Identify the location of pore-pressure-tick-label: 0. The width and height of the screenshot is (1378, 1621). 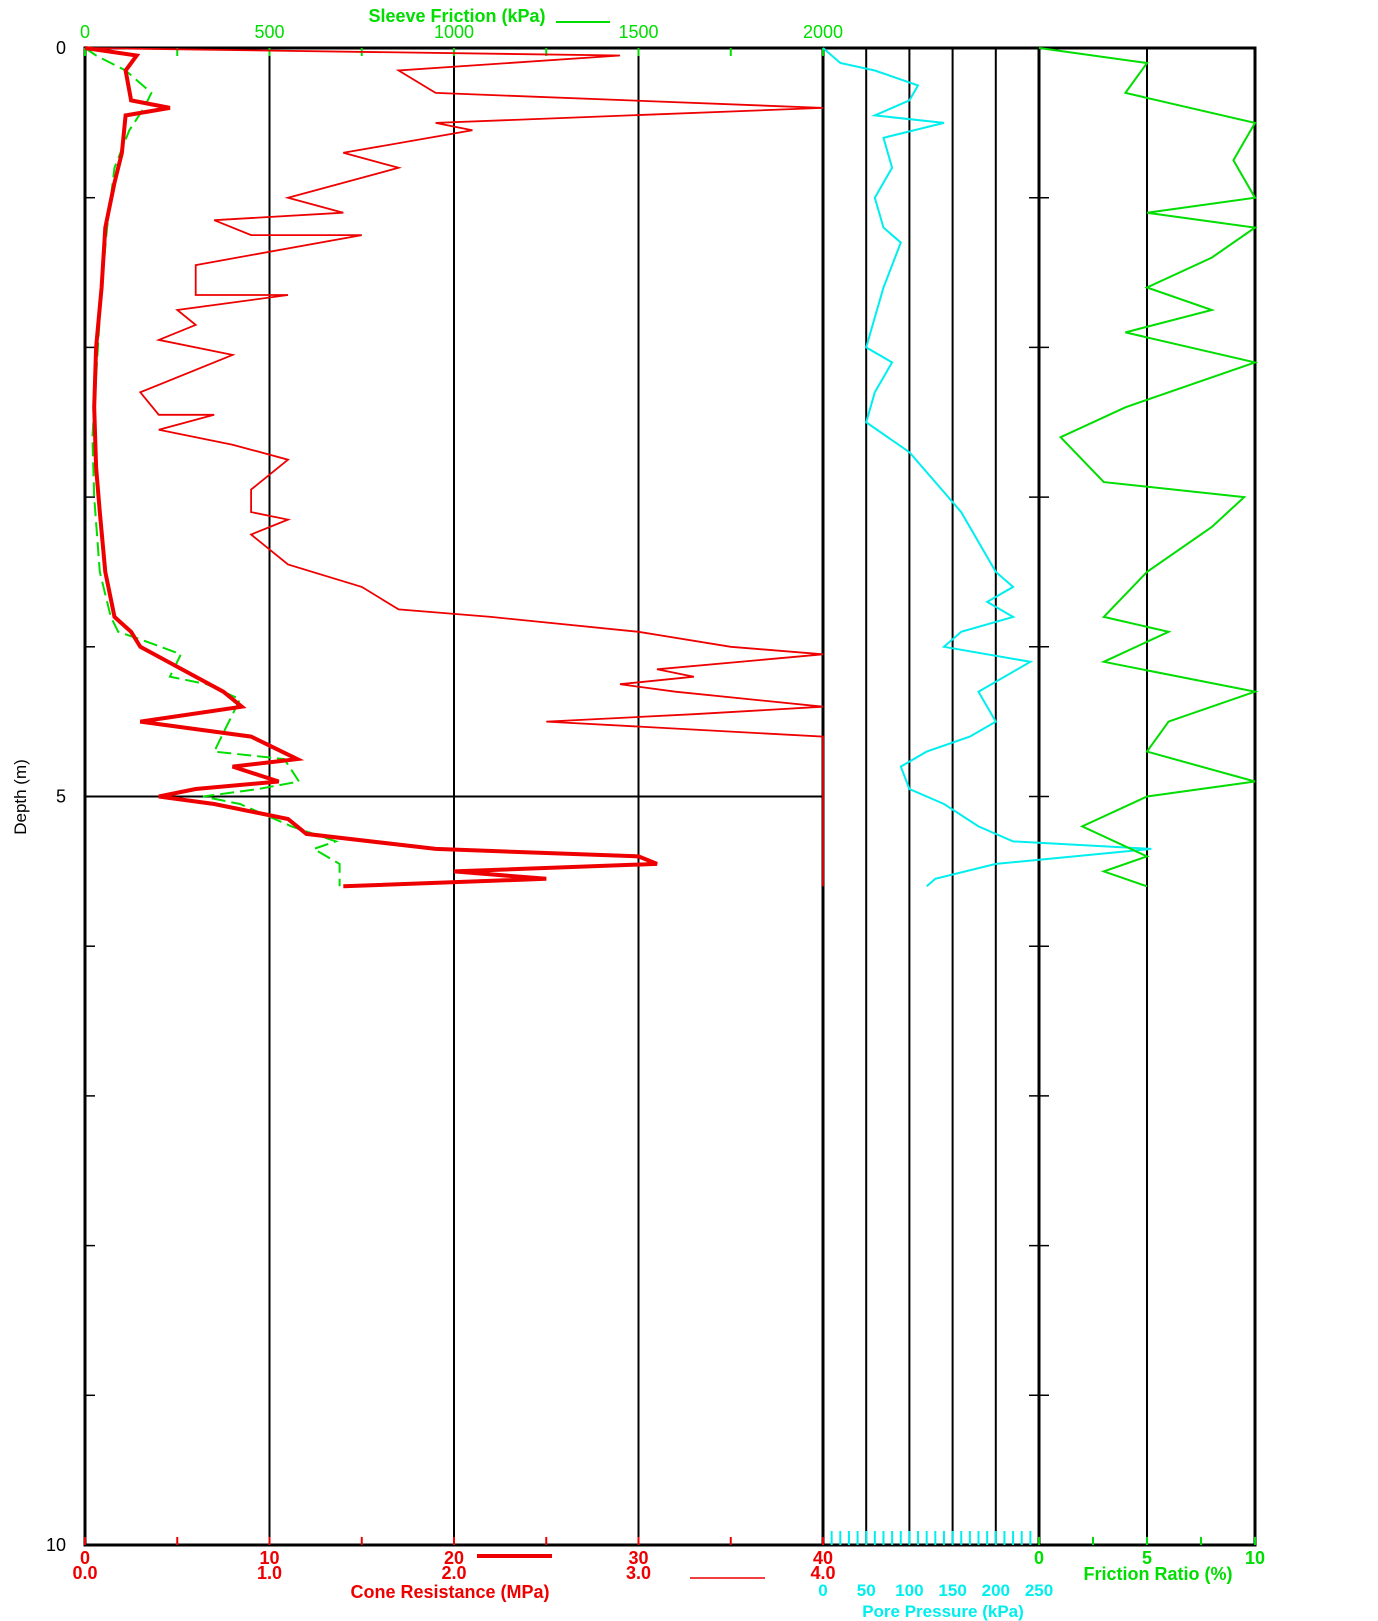
(822, 1590).